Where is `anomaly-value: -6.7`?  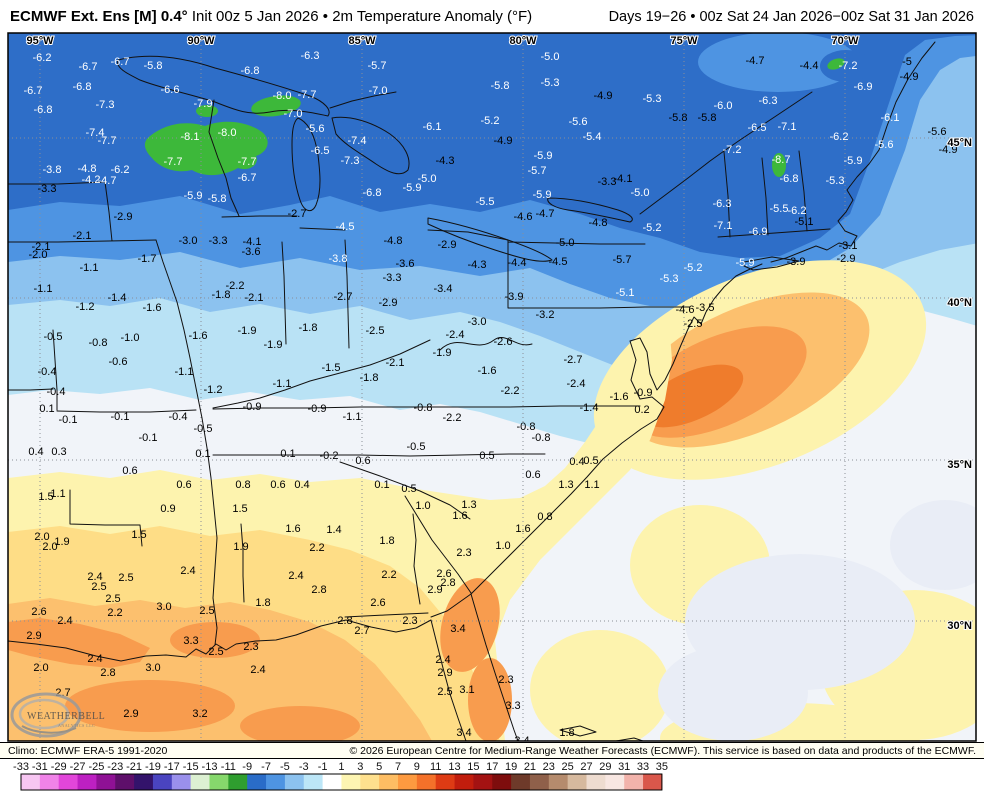 anomaly-value: -6.7 is located at coordinates (247, 178).